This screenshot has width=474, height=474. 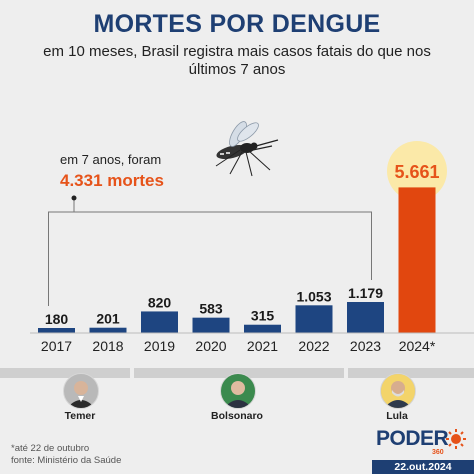 What do you see at coordinates (211, 309) in the screenshot?
I see `data-label: 583` at bounding box center [211, 309].